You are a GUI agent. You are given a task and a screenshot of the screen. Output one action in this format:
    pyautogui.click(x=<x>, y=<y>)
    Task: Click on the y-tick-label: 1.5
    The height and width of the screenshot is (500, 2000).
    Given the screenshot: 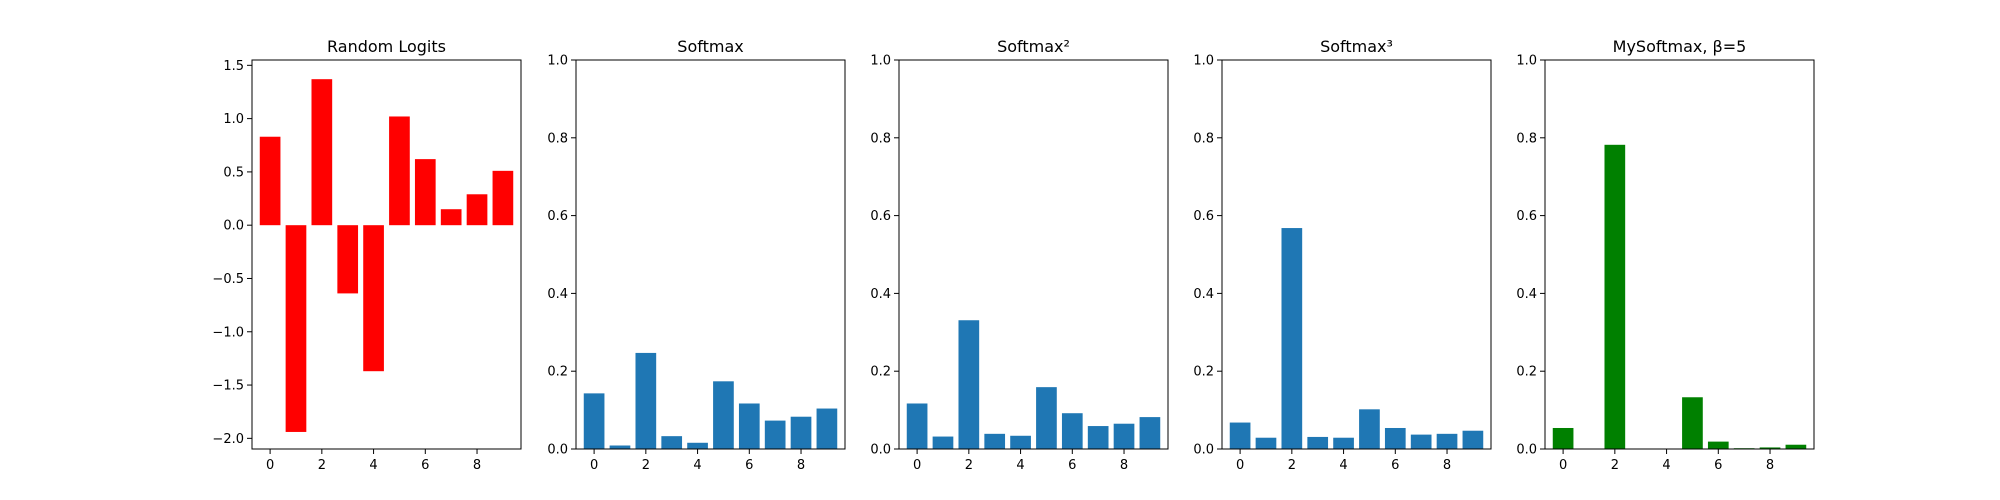 What is the action you would take?
    pyautogui.click(x=233, y=66)
    